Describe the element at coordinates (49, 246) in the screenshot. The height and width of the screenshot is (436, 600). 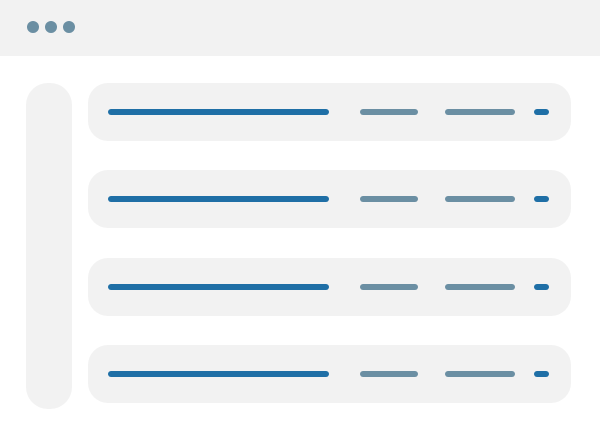
I see `sidebar-placeholder` at that location.